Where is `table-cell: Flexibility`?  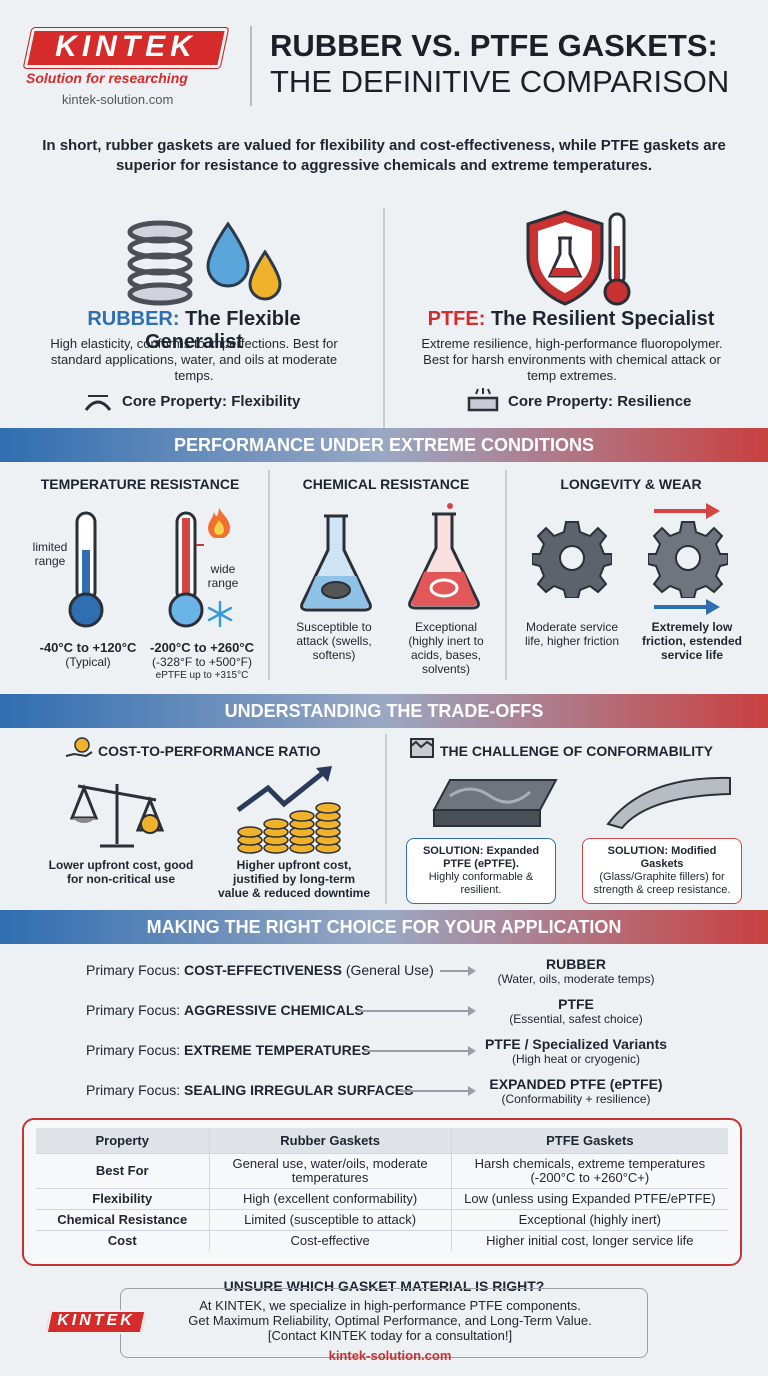 table-cell: Flexibility is located at coordinates (122, 1199).